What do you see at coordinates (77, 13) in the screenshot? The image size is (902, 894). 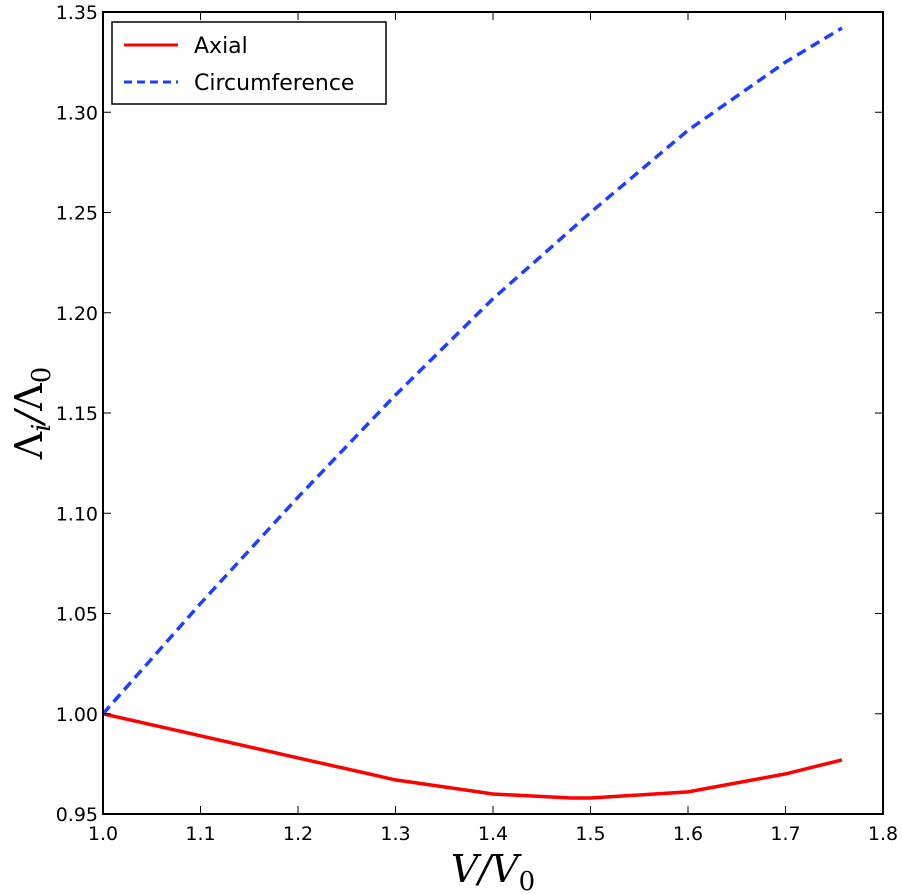 I see `y-tick-label: 1.35` at bounding box center [77, 13].